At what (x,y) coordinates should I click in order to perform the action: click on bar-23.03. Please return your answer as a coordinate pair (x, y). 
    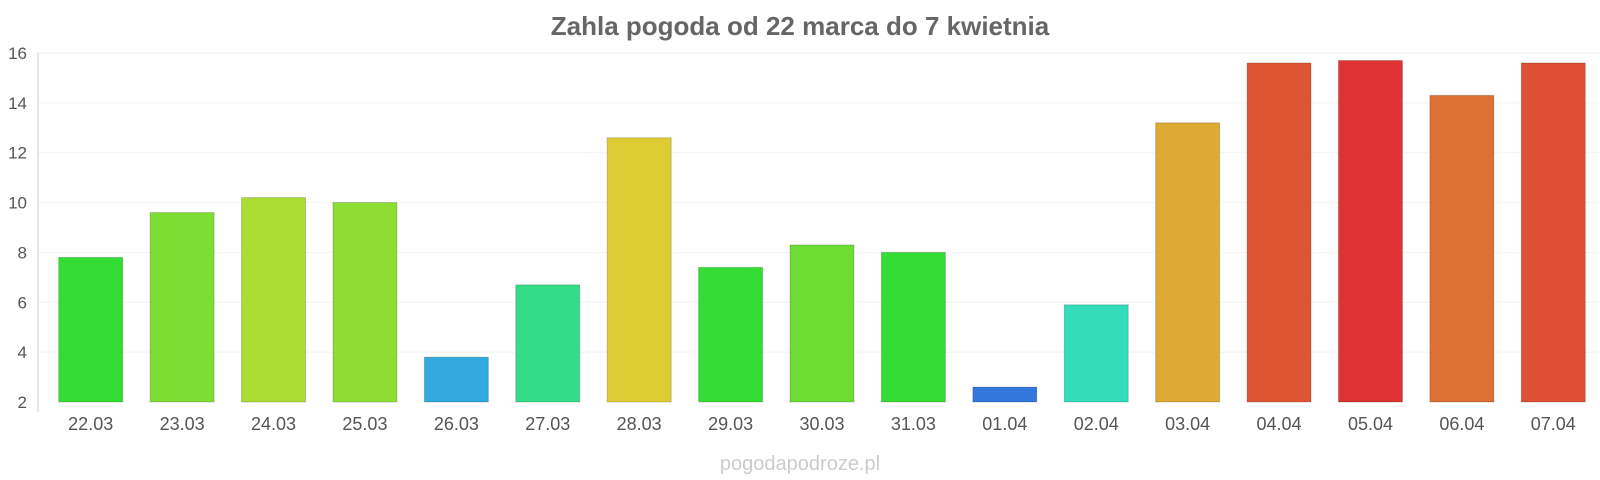
    Looking at the image, I should click on (182, 307).